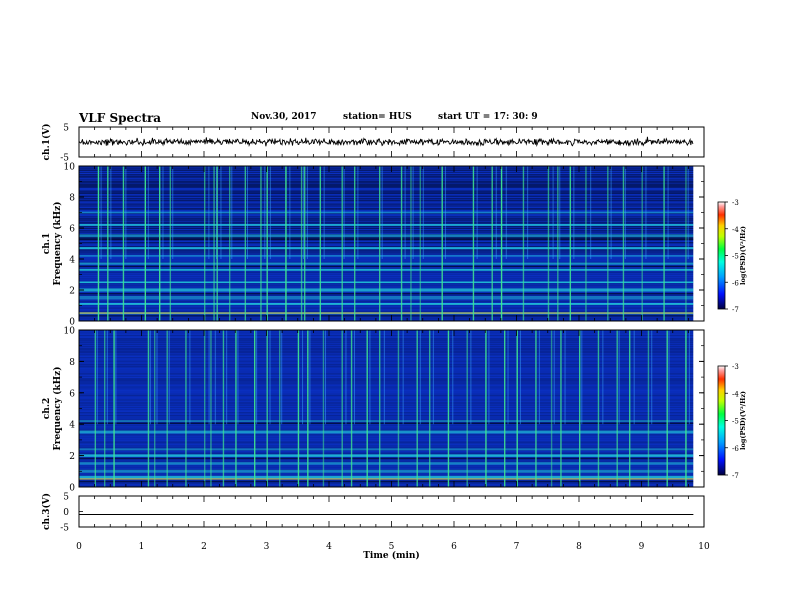 The image size is (792, 612). What do you see at coordinates (72, 363) in the screenshot?
I see `y-tick-label: 8` at bounding box center [72, 363].